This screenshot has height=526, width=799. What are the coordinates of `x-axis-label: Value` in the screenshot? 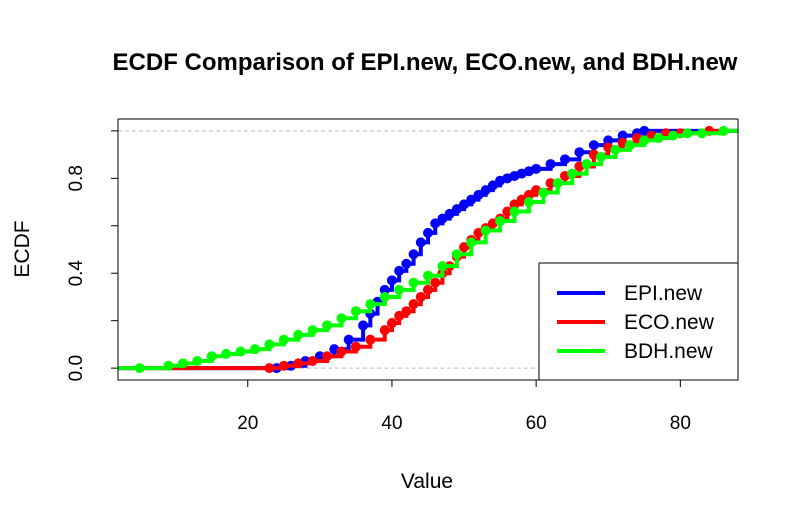 It's located at (427, 481).